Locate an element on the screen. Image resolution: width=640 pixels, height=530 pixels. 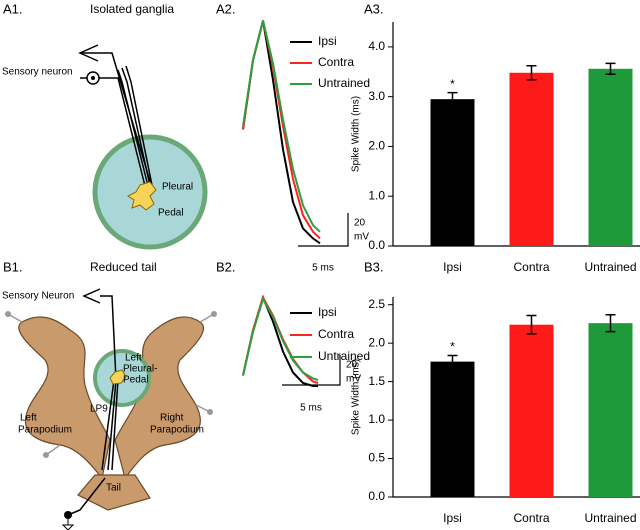
y-tick-label: 2.5 is located at coordinates (376, 304).